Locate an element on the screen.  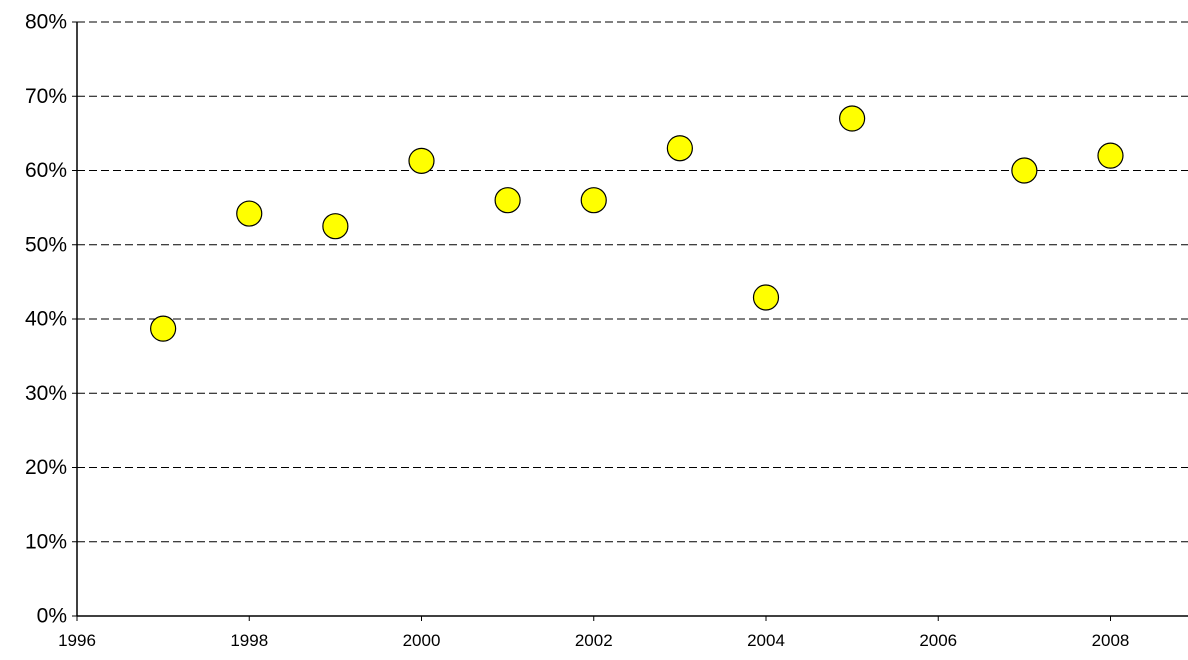
y-tick-label: 10% is located at coordinates (46, 541).